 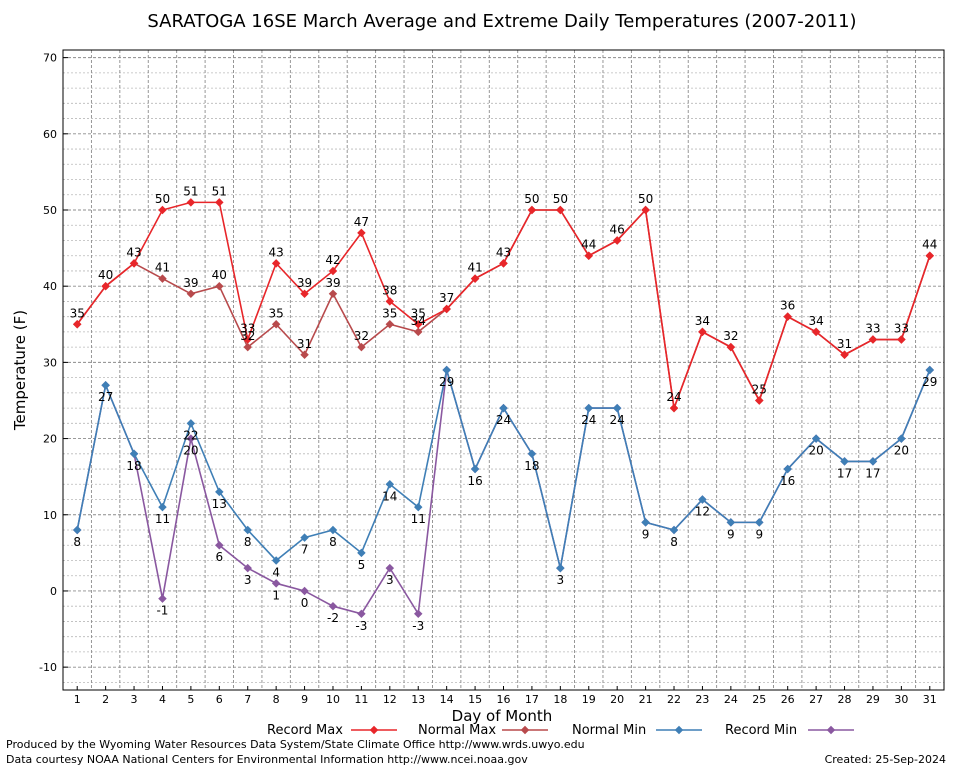 What do you see at coordinates (133, 466) in the screenshot?
I see `record-min-label: 18` at bounding box center [133, 466].